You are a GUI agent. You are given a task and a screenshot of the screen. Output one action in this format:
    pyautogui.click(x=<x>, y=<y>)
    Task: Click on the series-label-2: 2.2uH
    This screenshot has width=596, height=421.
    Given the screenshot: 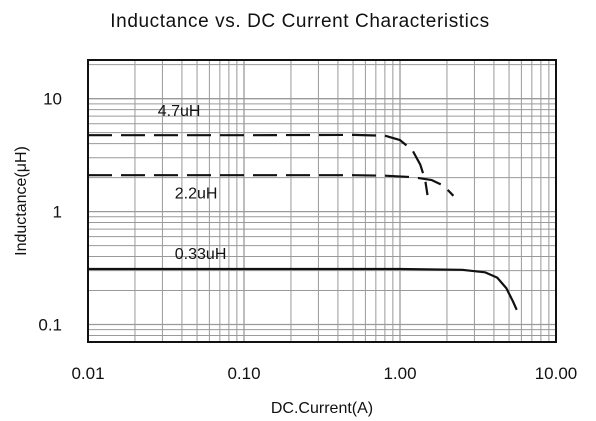 What is the action you would take?
    pyautogui.click(x=196, y=194)
    